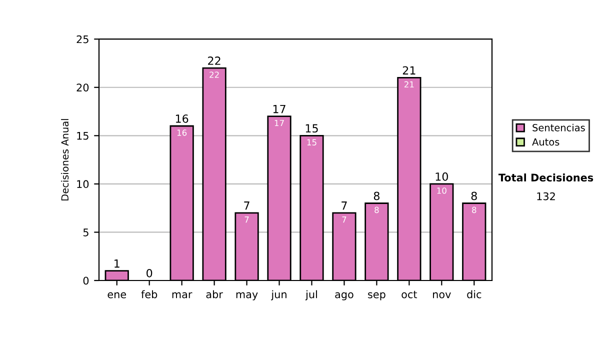 The height and width of the screenshot is (340, 600). I want to click on x-tick-label: jun, so click(278, 295).